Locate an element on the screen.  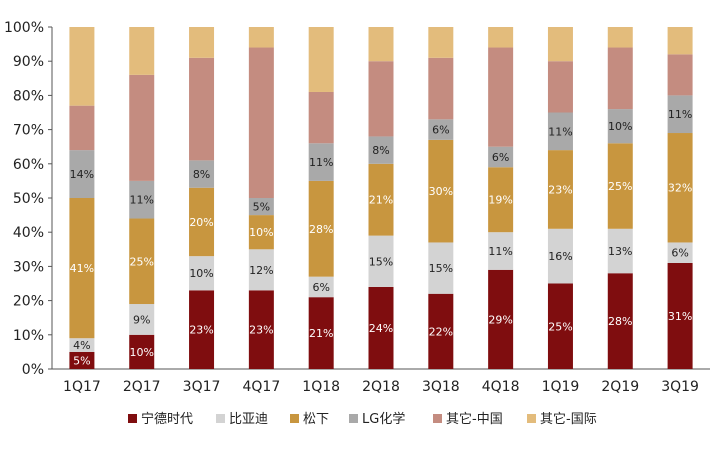
data-label: 22% is located at coordinates (441, 331).